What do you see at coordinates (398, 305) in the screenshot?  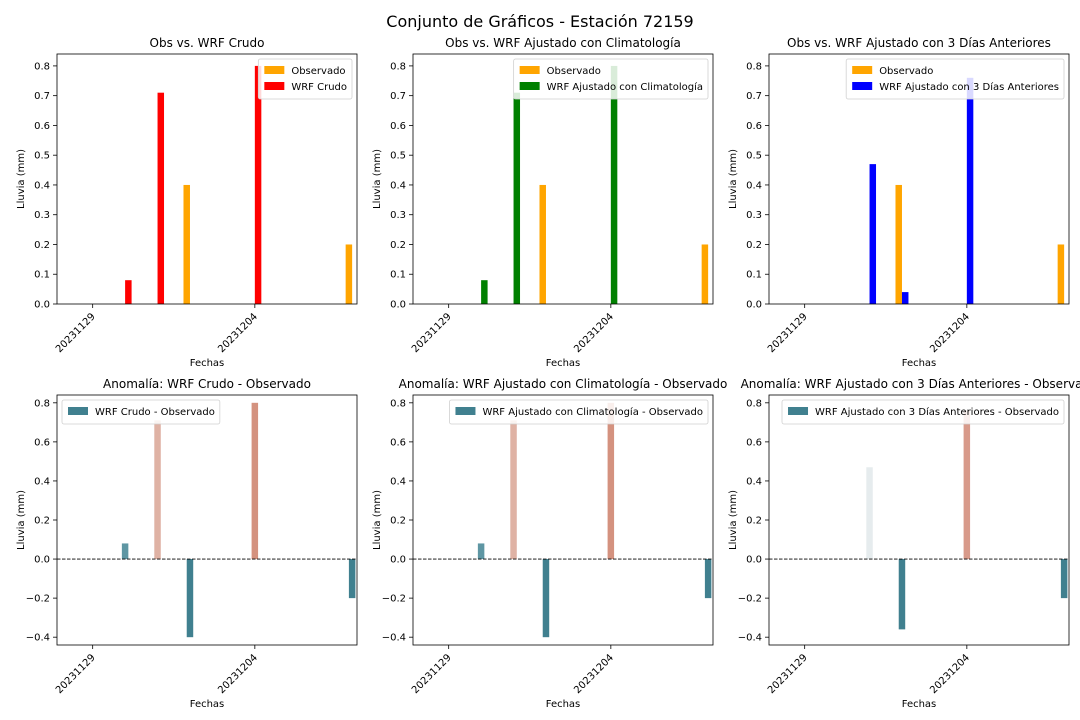 I see `y-tick-label: 0.0` at bounding box center [398, 305].